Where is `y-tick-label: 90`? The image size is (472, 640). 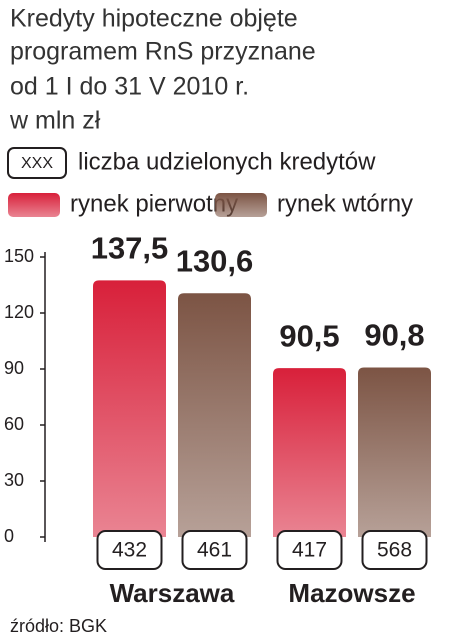 y-tick-label: 90 is located at coordinates (14, 368).